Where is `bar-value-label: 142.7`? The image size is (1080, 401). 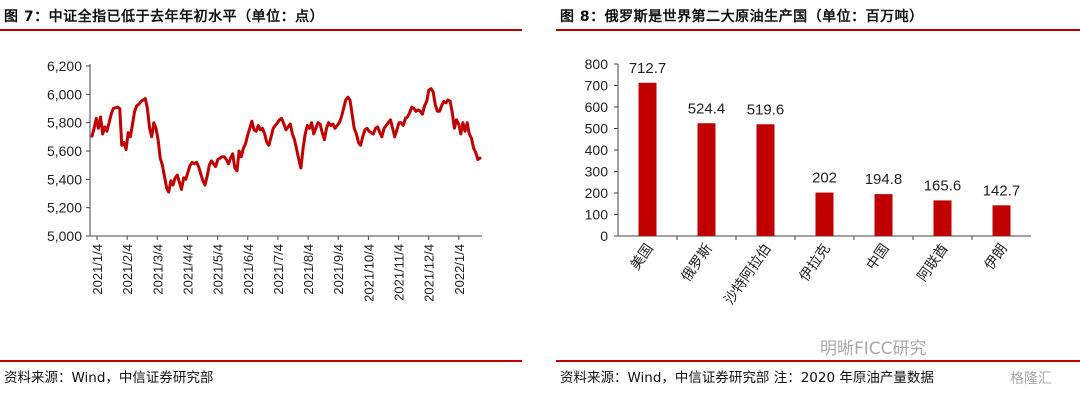
bar-value-label: 142.7 is located at coordinates (1002, 190).